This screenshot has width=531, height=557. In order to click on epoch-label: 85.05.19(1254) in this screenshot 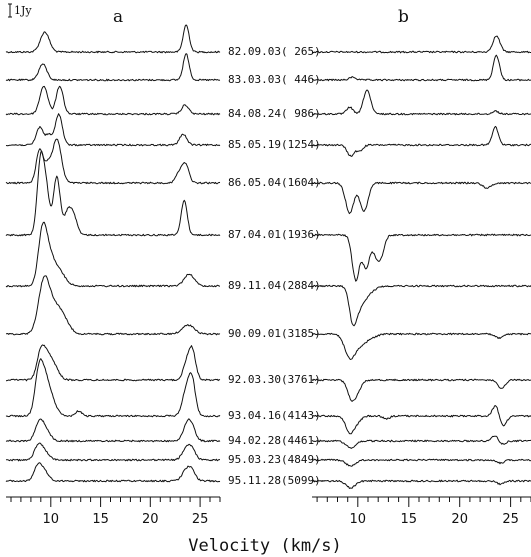, I will do `click(274, 144)`.